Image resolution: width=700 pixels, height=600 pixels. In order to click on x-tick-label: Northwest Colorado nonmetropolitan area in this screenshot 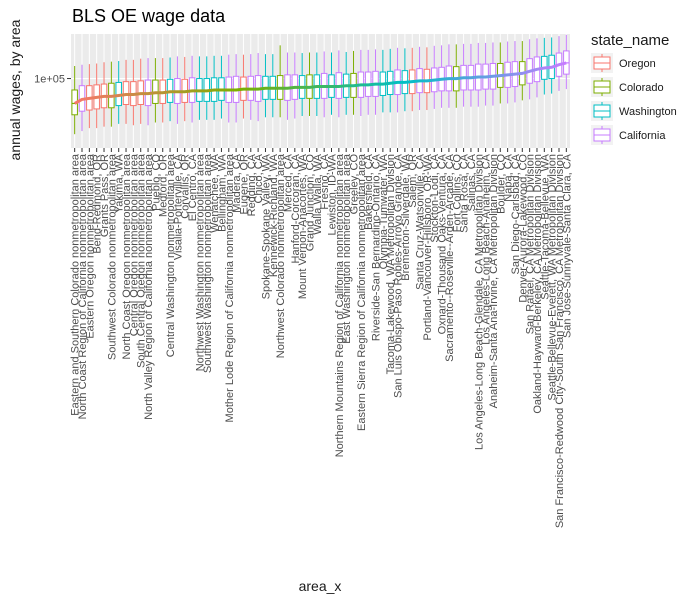, I will do `click(281, 255)`.